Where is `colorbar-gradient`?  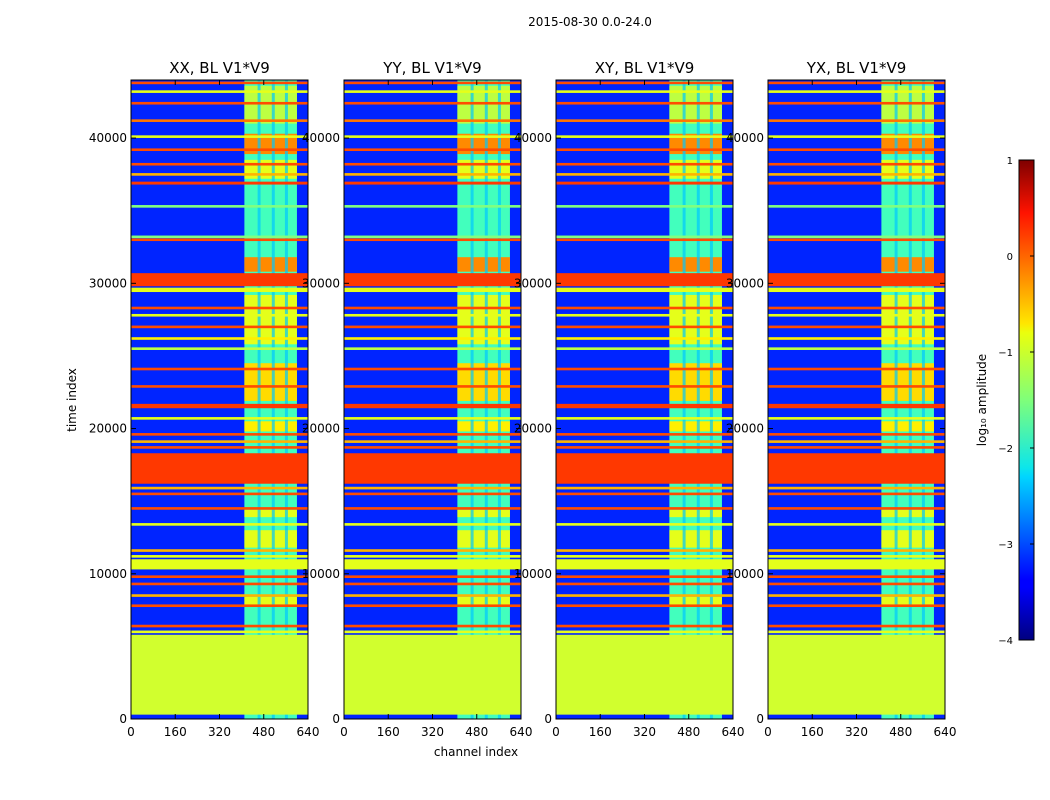 colorbar-gradient is located at coordinates (1026, 400).